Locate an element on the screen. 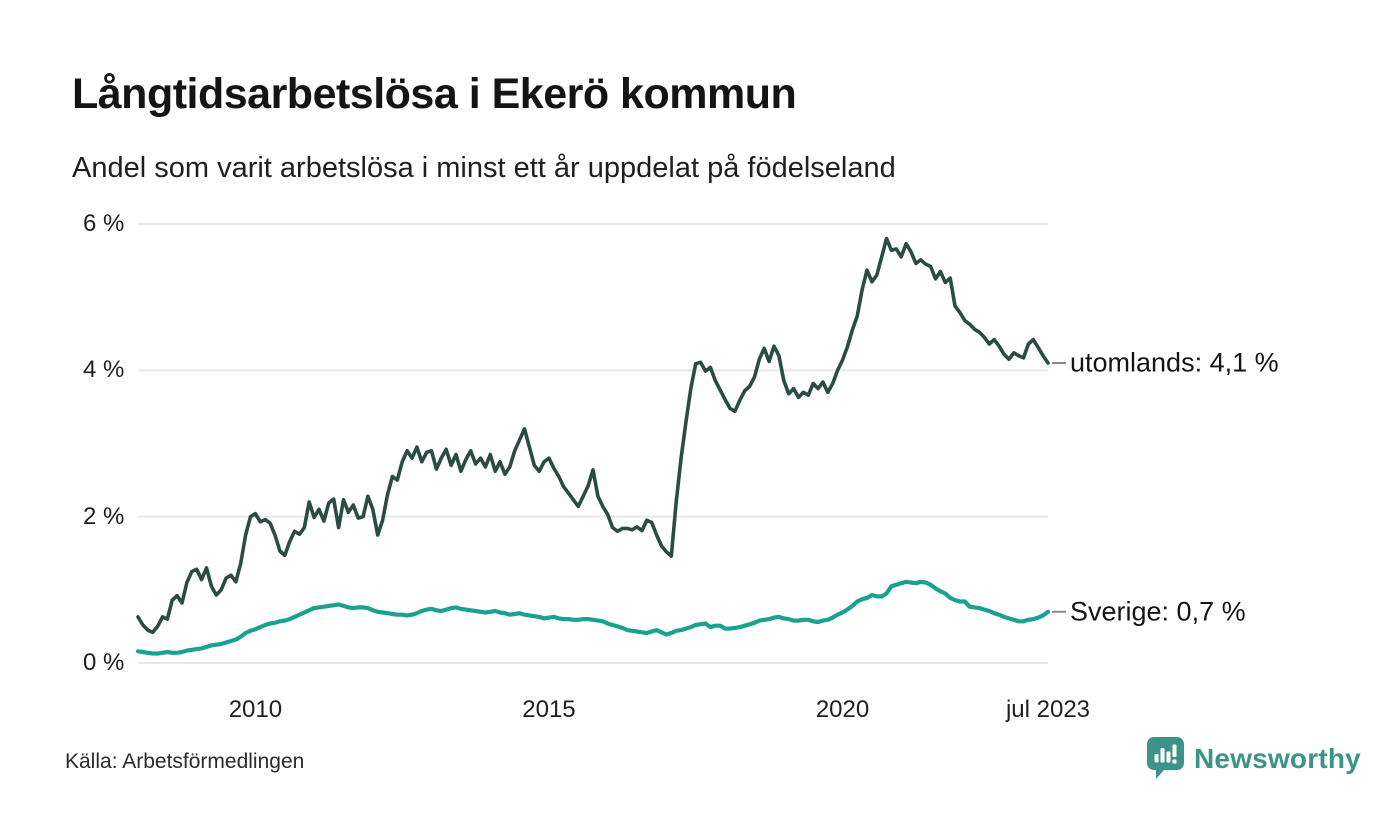 This screenshot has width=1400, height=840. brand-logo: Newsworthy is located at coordinates (1254, 758).